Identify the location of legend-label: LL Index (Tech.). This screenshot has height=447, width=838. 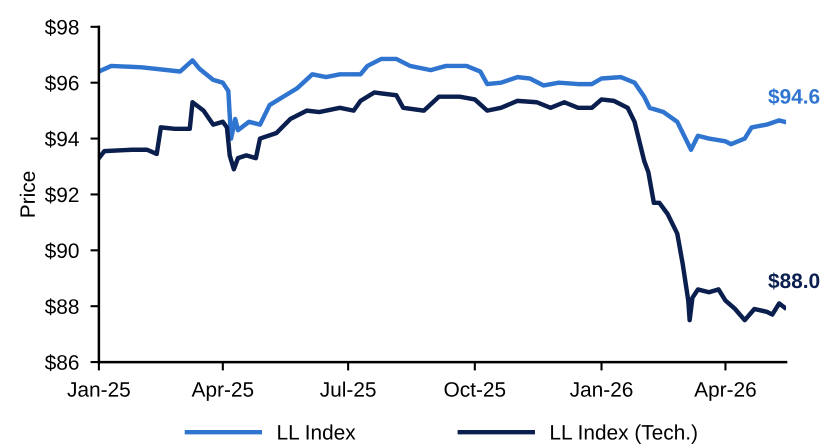
(624, 434).